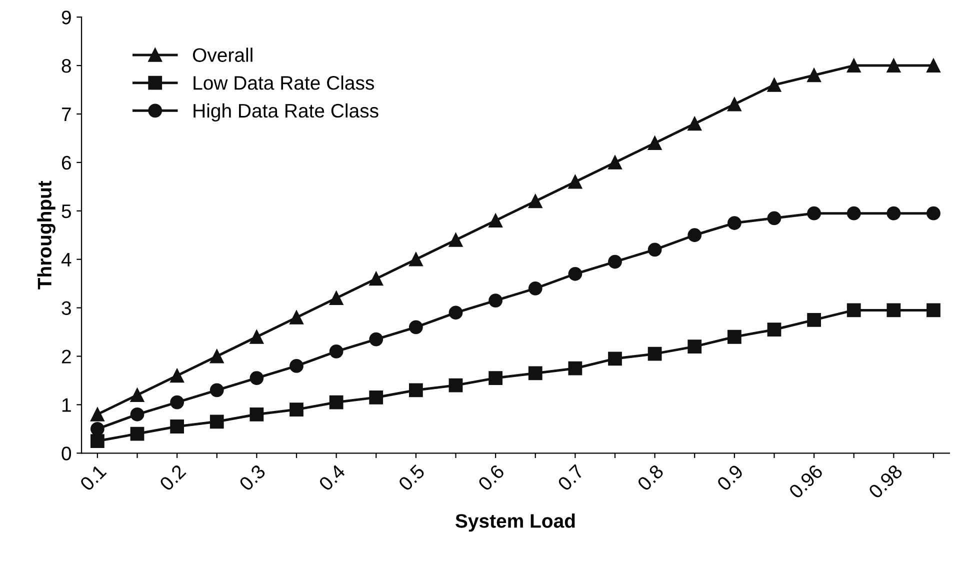 This screenshot has height=570, width=959. Describe the element at coordinates (650, 478) in the screenshot. I see `x-tick-label: 0.8` at that location.